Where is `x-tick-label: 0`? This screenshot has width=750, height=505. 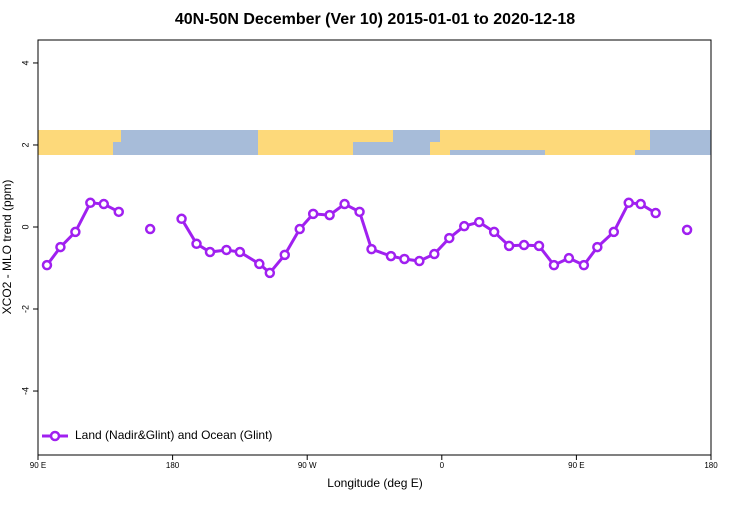 x-tick-label: 0 is located at coordinates (442, 465).